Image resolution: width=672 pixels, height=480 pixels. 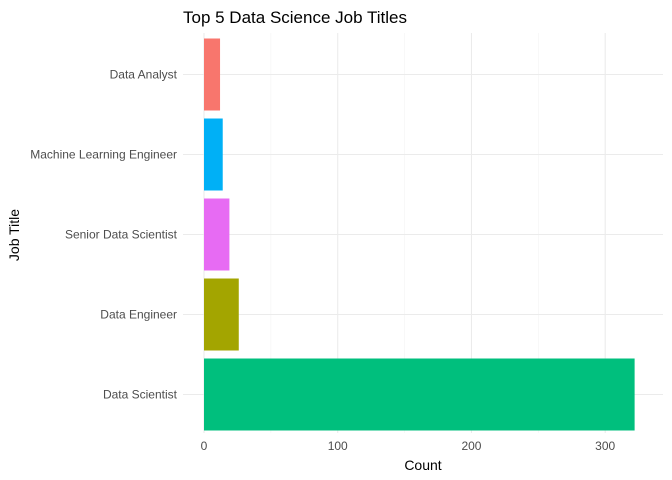 I want to click on x-tick-label: 200, so click(x=471, y=446).